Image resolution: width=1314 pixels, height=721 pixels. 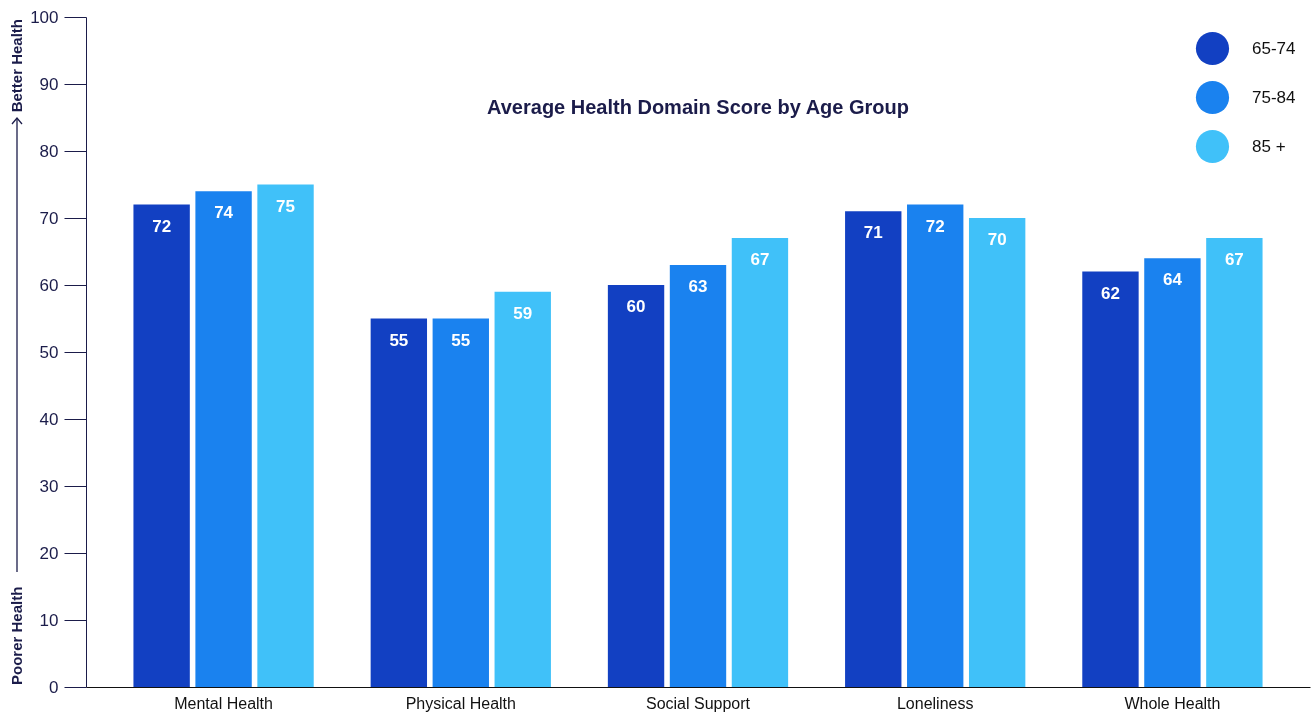 What do you see at coordinates (49, 419) in the screenshot?
I see `y-tick-label: 40` at bounding box center [49, 419].